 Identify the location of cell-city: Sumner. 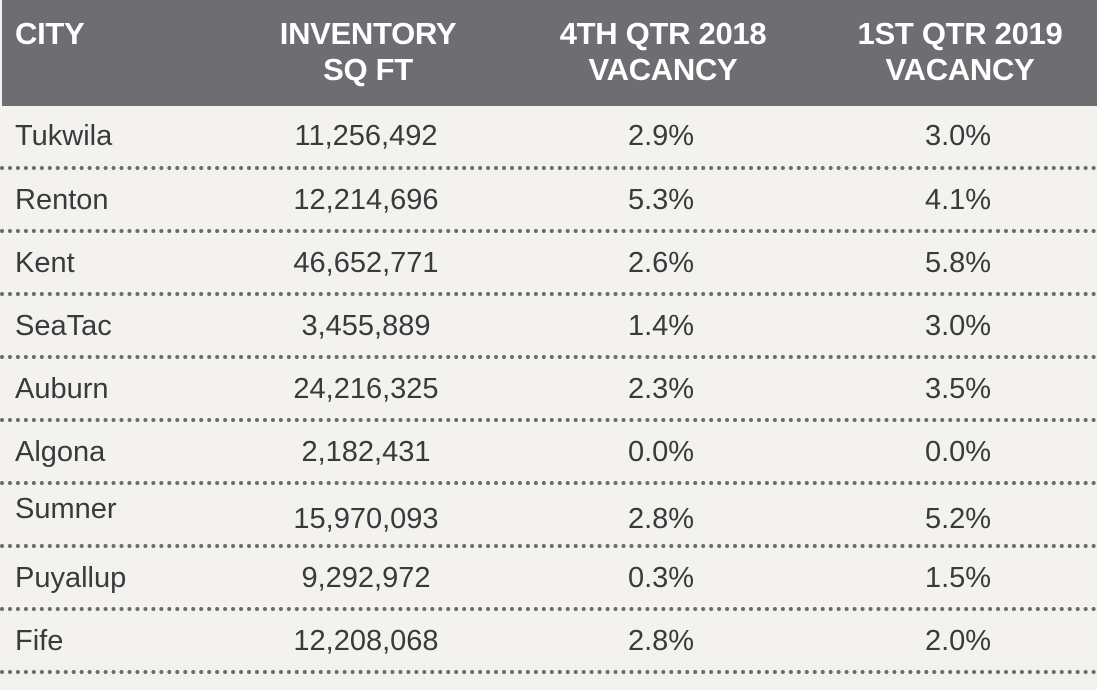
(66, 509).